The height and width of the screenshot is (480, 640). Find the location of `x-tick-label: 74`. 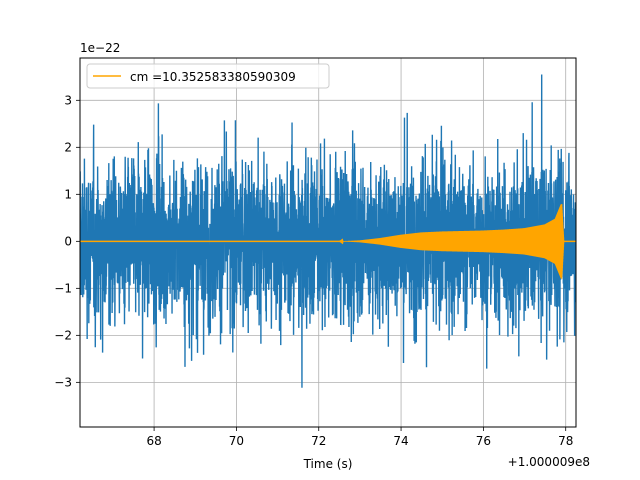

x-tick-label: 74 is located at coordinates (400, 441).